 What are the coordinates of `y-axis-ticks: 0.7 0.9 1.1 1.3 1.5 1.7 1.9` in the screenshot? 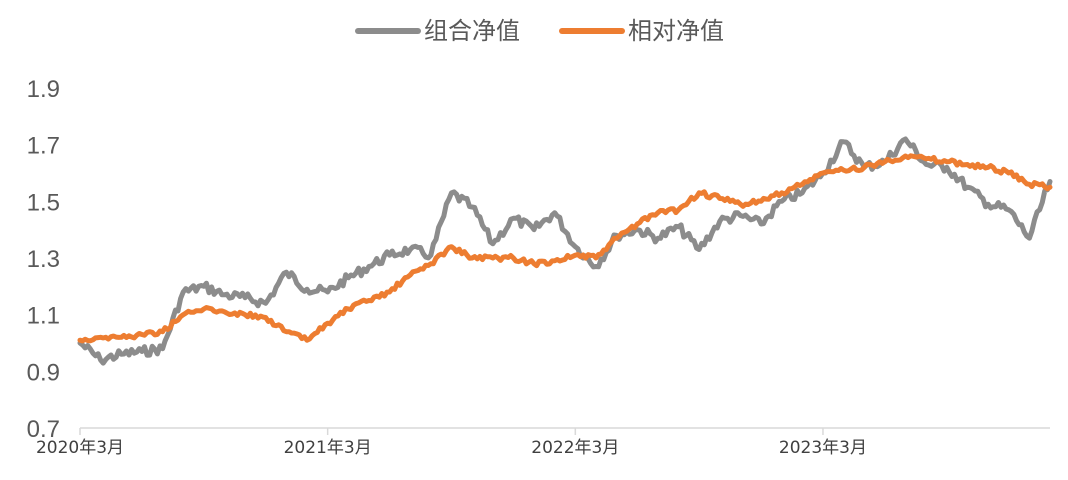 It's located at (43, 259).